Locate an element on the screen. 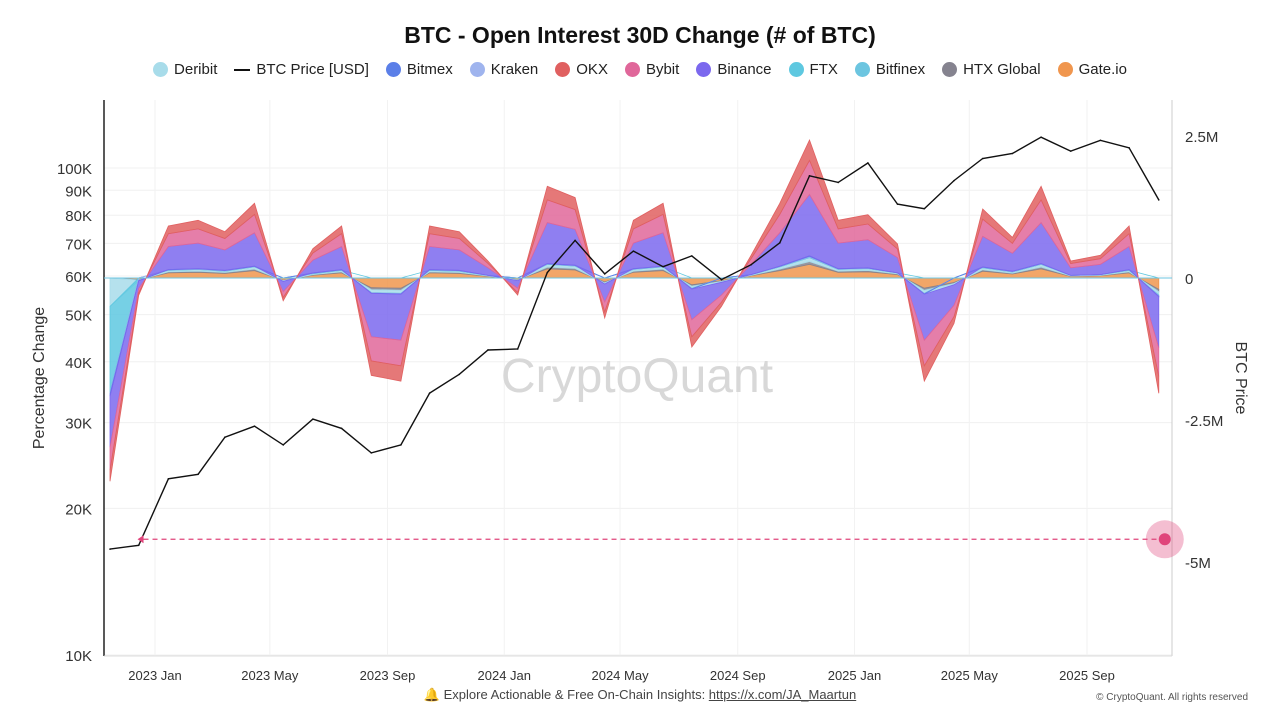  annotation-arrow-icon is located at coordinates (140, 539).